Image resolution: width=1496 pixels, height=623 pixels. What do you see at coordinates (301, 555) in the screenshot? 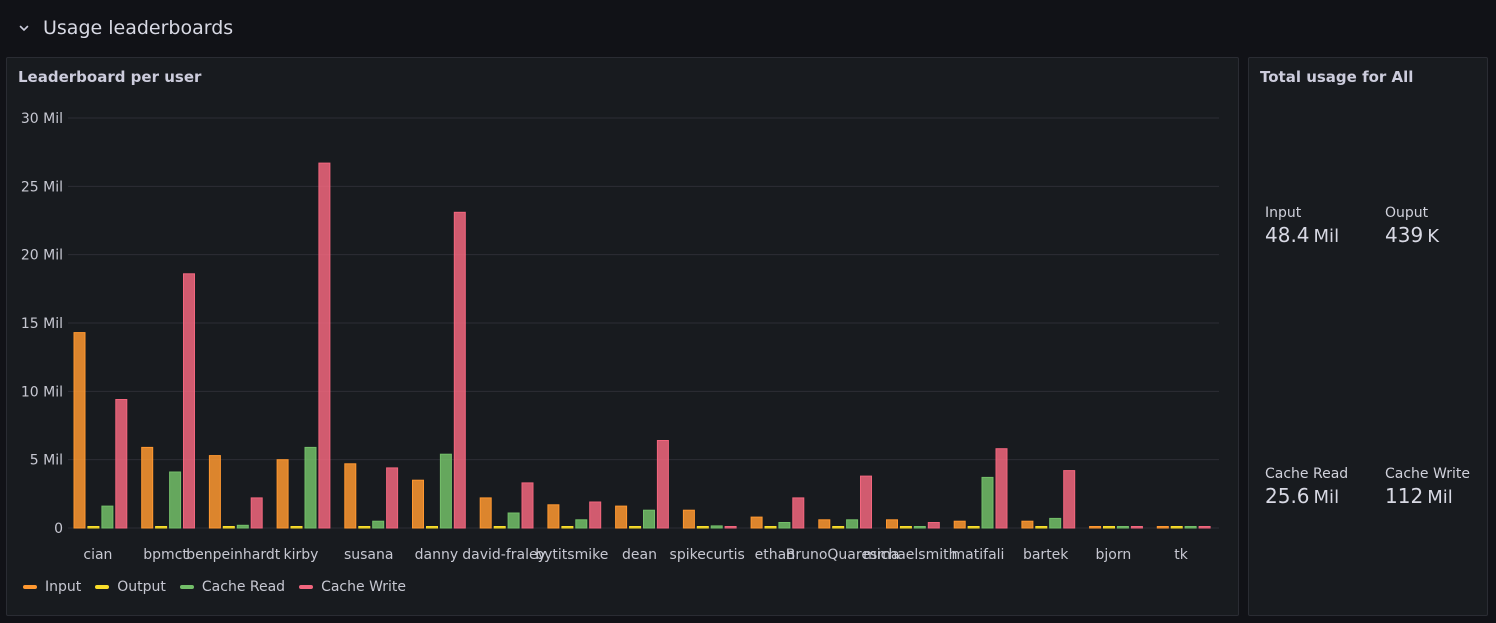
I see `x-tick-label: kirby` at bounding box center [301, 555].